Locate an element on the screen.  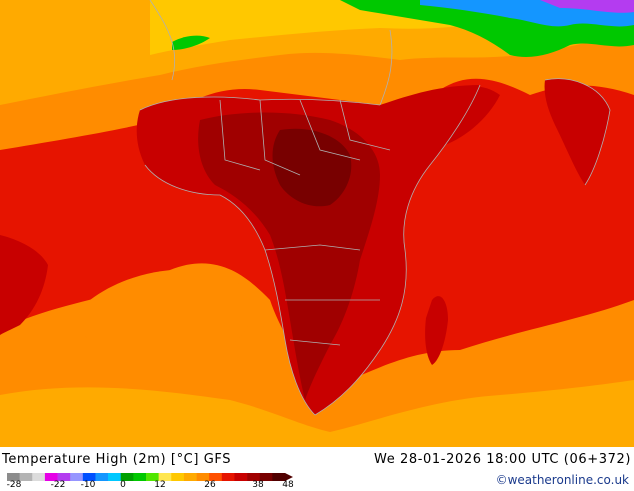
scale-arrow is located at coordinates (289, 477).